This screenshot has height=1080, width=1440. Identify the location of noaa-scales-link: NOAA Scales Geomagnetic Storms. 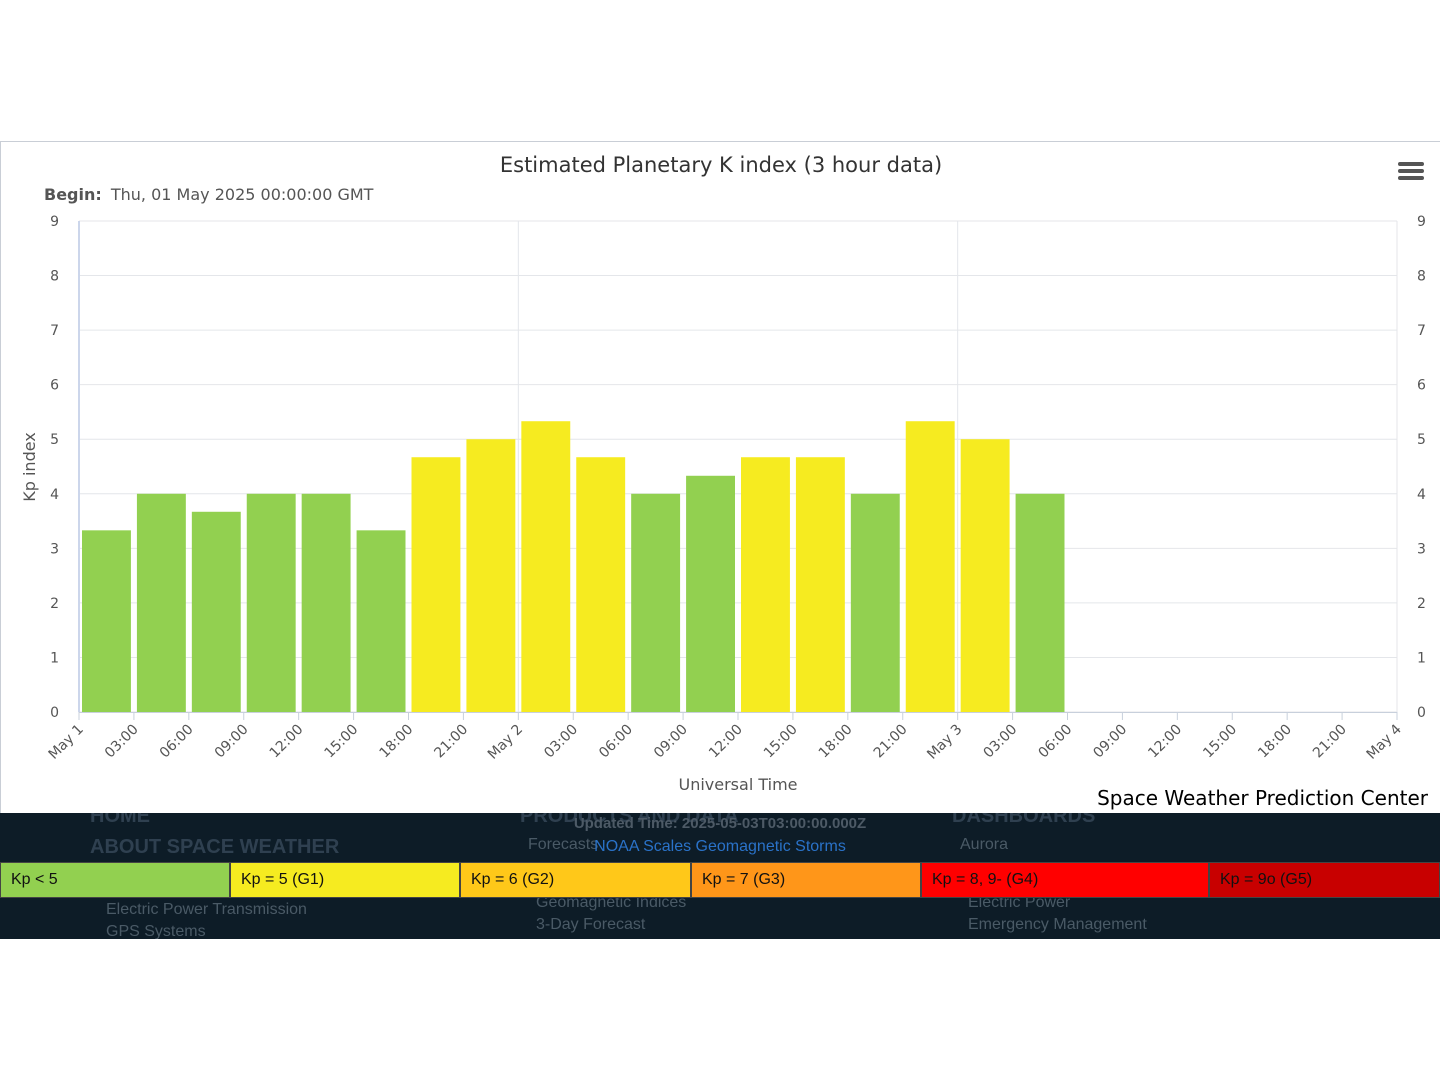
(720, 846).